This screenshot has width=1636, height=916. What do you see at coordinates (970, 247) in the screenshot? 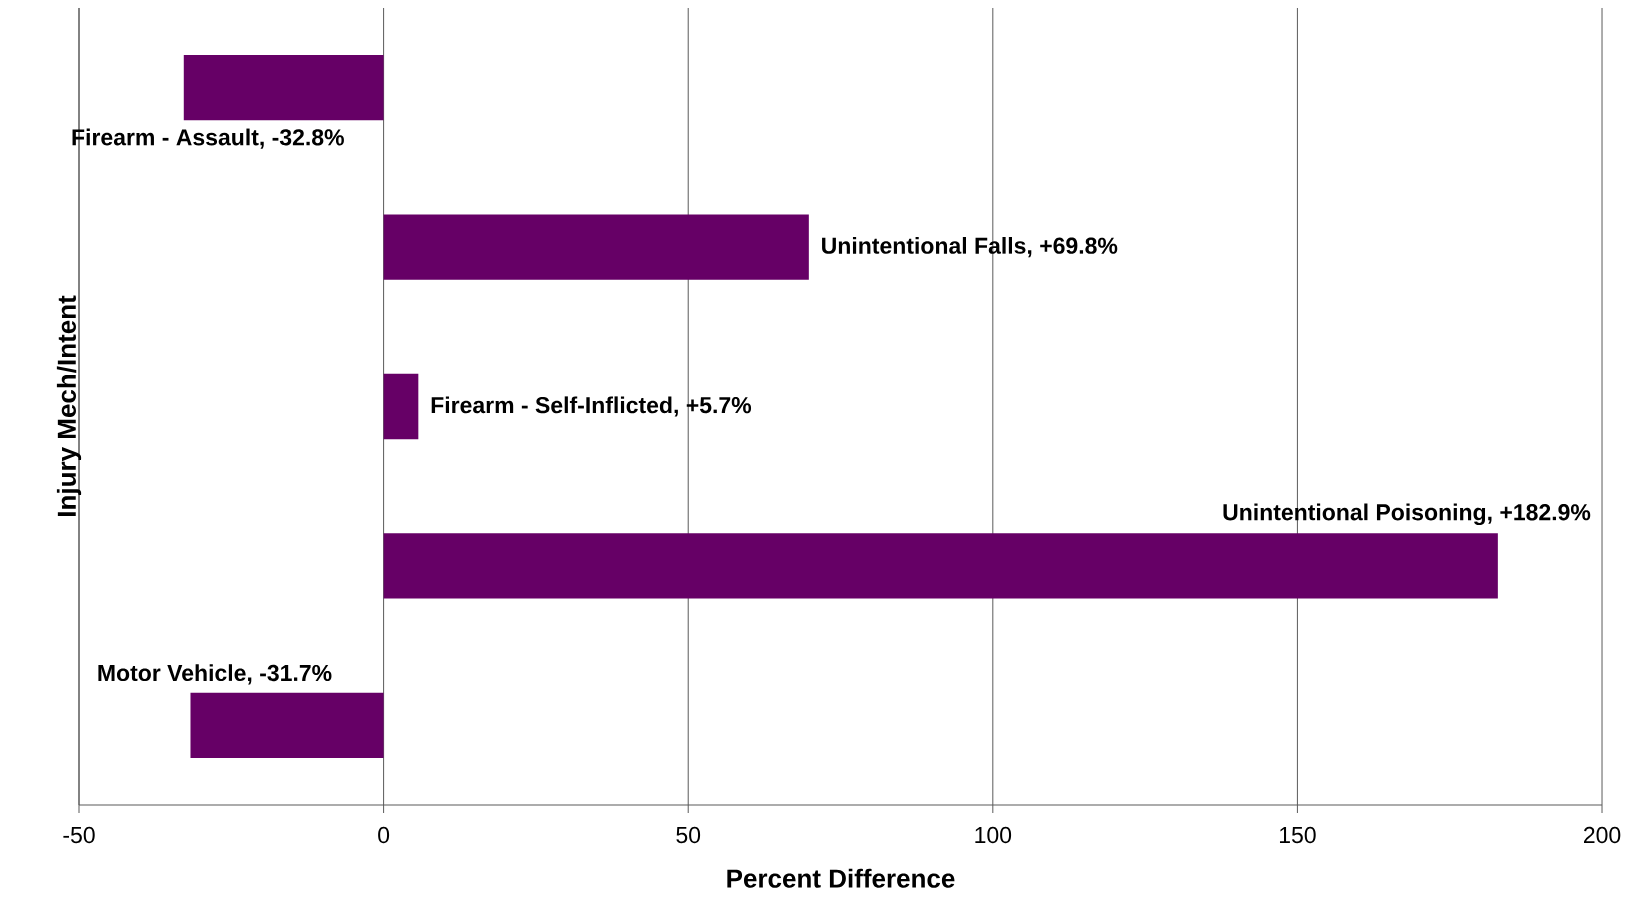
I see `data-label: Unintentional Falls, +69.8%` at bounding box center [970, 247].